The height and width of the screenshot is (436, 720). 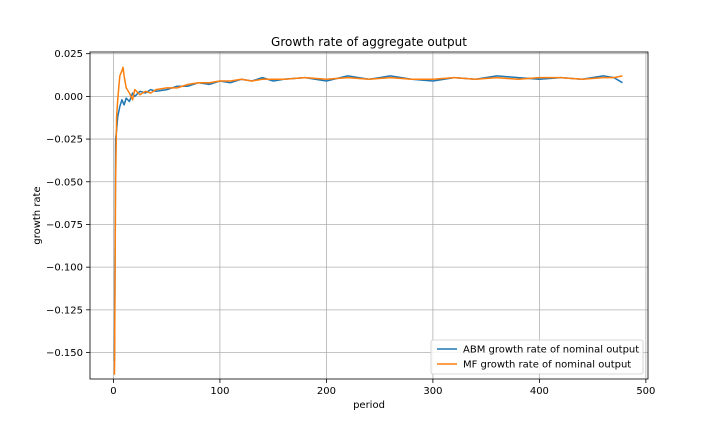 What do you see at coordinates (645, 391) in the screenshot?
I see `x-tick-label: 500` at bounding box center [645, 391].